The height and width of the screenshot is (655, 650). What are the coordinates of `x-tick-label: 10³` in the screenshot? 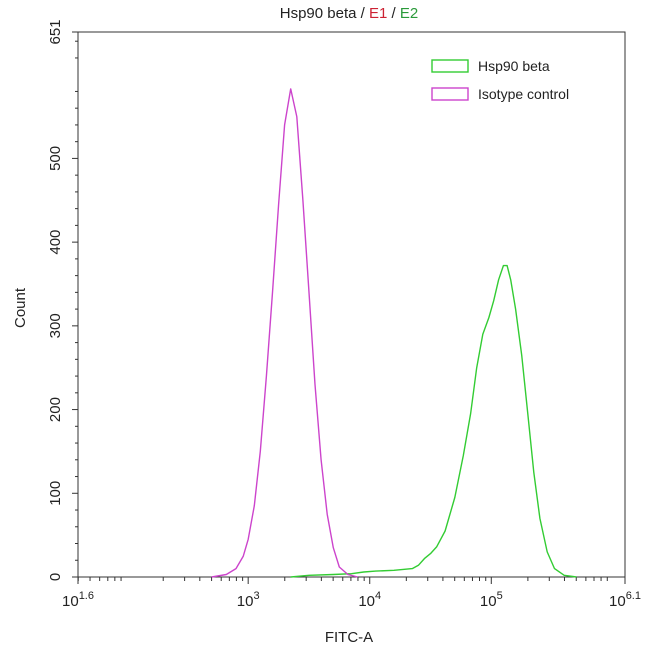 It's located at (248, 600).